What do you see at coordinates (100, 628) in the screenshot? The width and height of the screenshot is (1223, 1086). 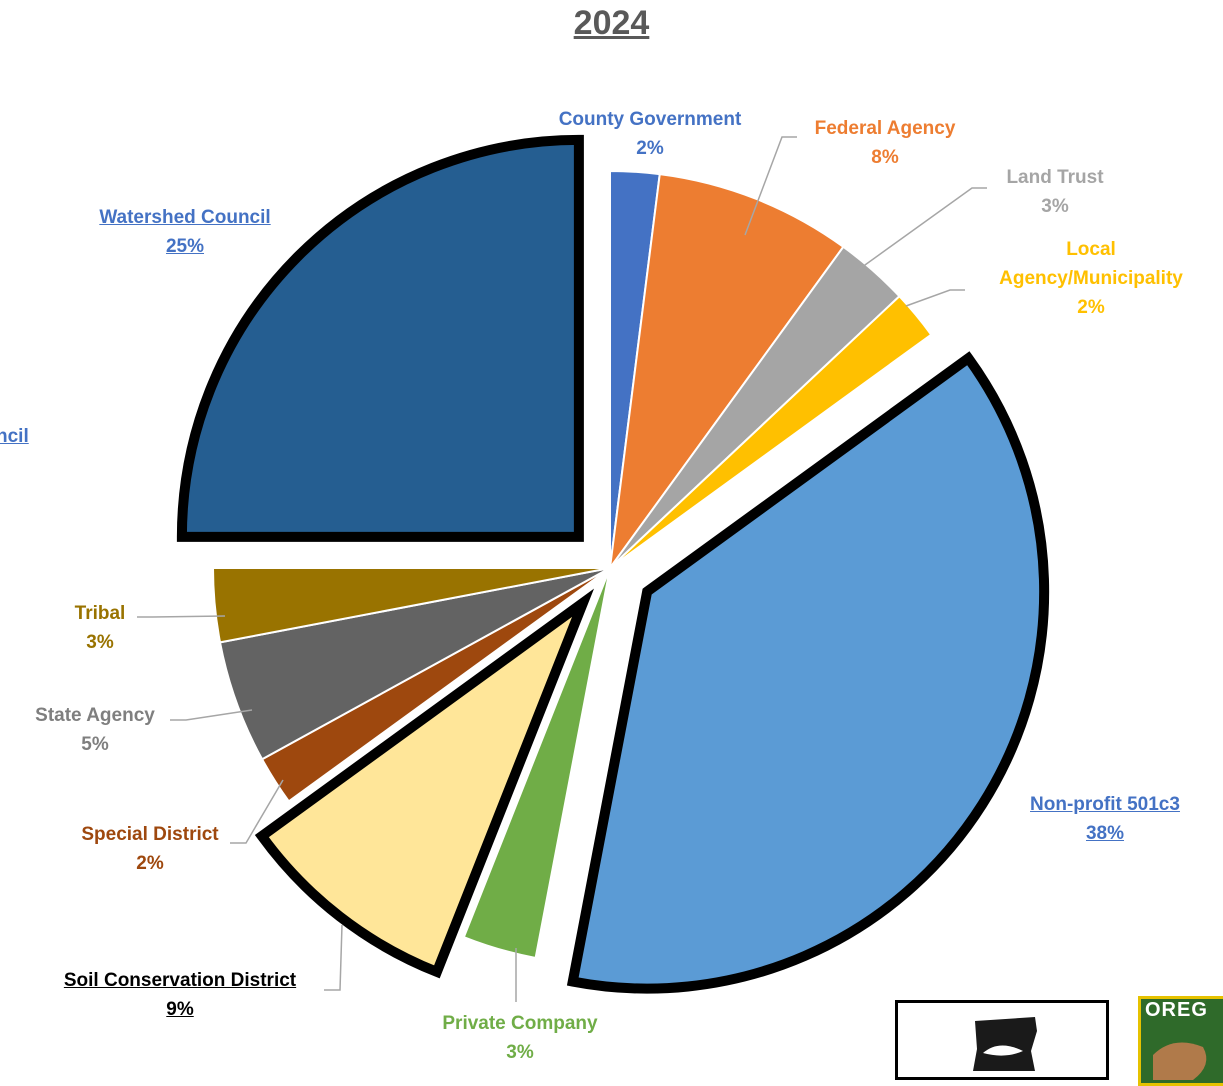 I see `label-tribal: Tribal 3%` at bounding box center [100, 628].